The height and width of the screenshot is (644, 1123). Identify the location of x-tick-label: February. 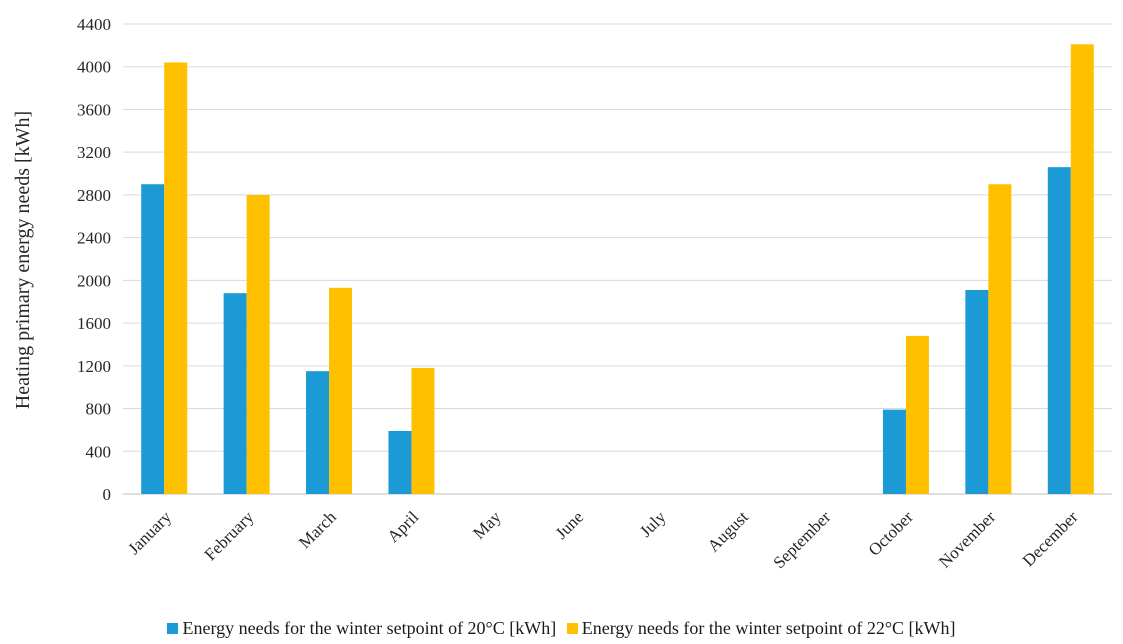
(229, 535).